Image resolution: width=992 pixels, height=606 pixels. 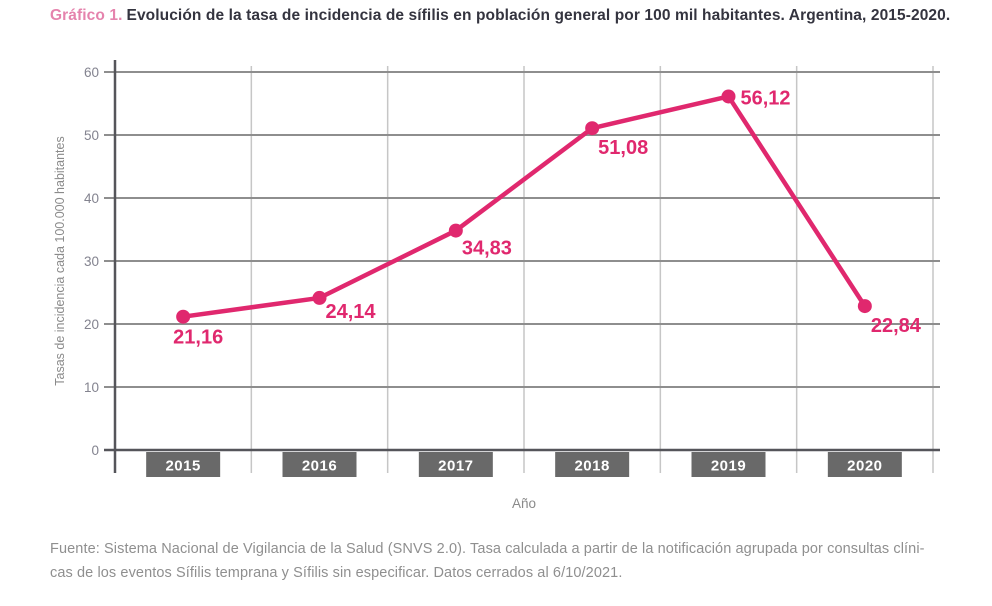 What do you see at coordinates (524, 503) in the screenshot?
I see `x-axis-title: Año` at bounding box center [524, 503].